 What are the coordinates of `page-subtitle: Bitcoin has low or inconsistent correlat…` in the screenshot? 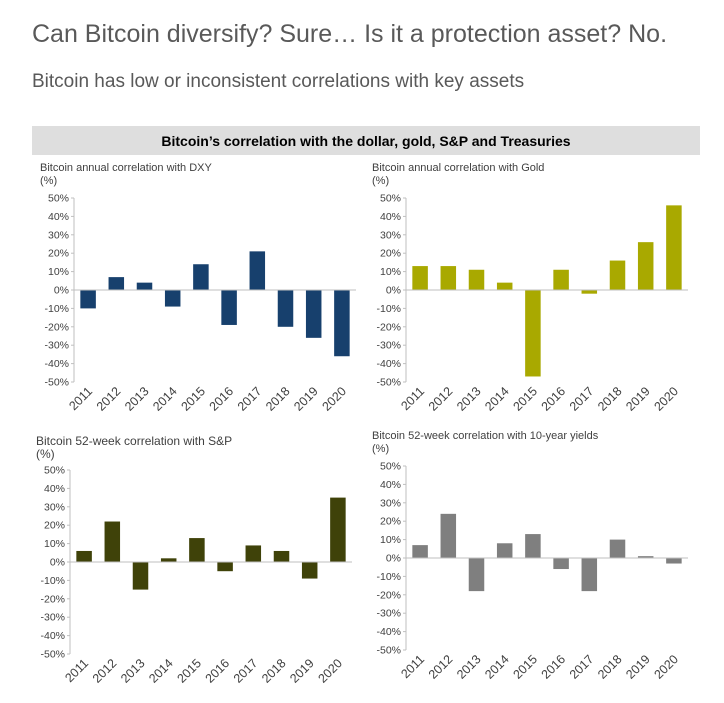 It's located at (278, 81).